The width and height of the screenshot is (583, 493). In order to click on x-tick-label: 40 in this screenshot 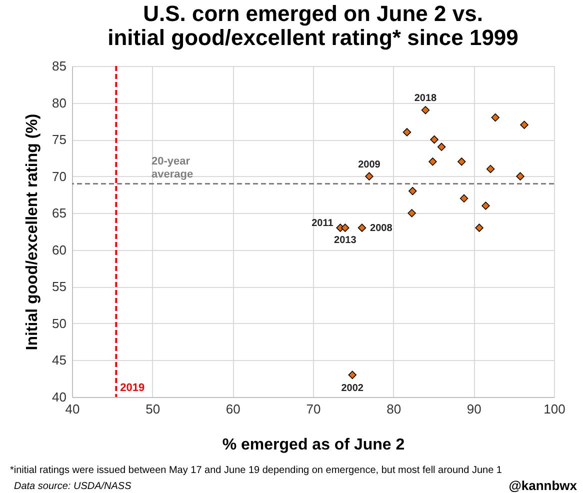, I will do `click(72, 409)`.